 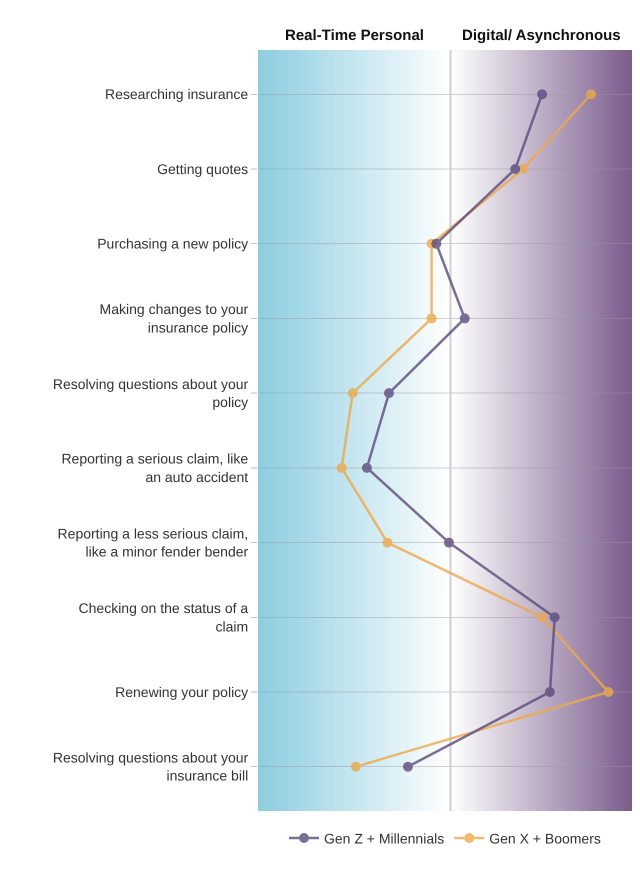 What do you see at coordinates (176, 94) in the screenshot?
I see `y-tick-label: Researching insurance` at bounding box center [176, 94].